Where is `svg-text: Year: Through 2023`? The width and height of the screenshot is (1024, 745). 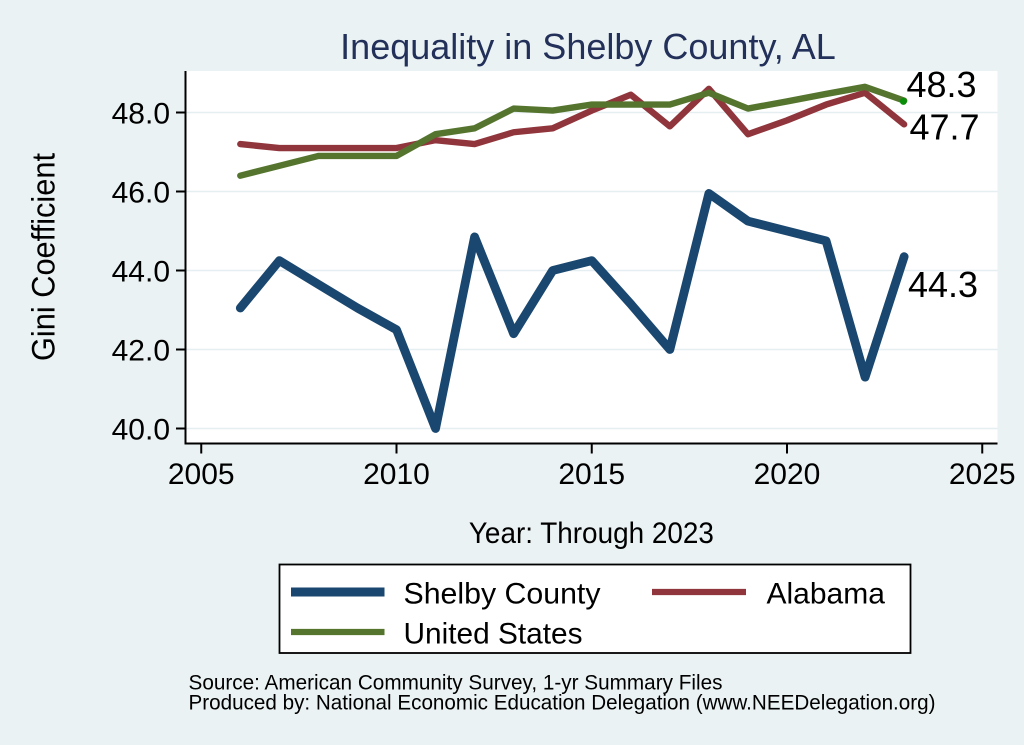 svg-text: Year: Through 2023 is located at coordinates (591, 533).